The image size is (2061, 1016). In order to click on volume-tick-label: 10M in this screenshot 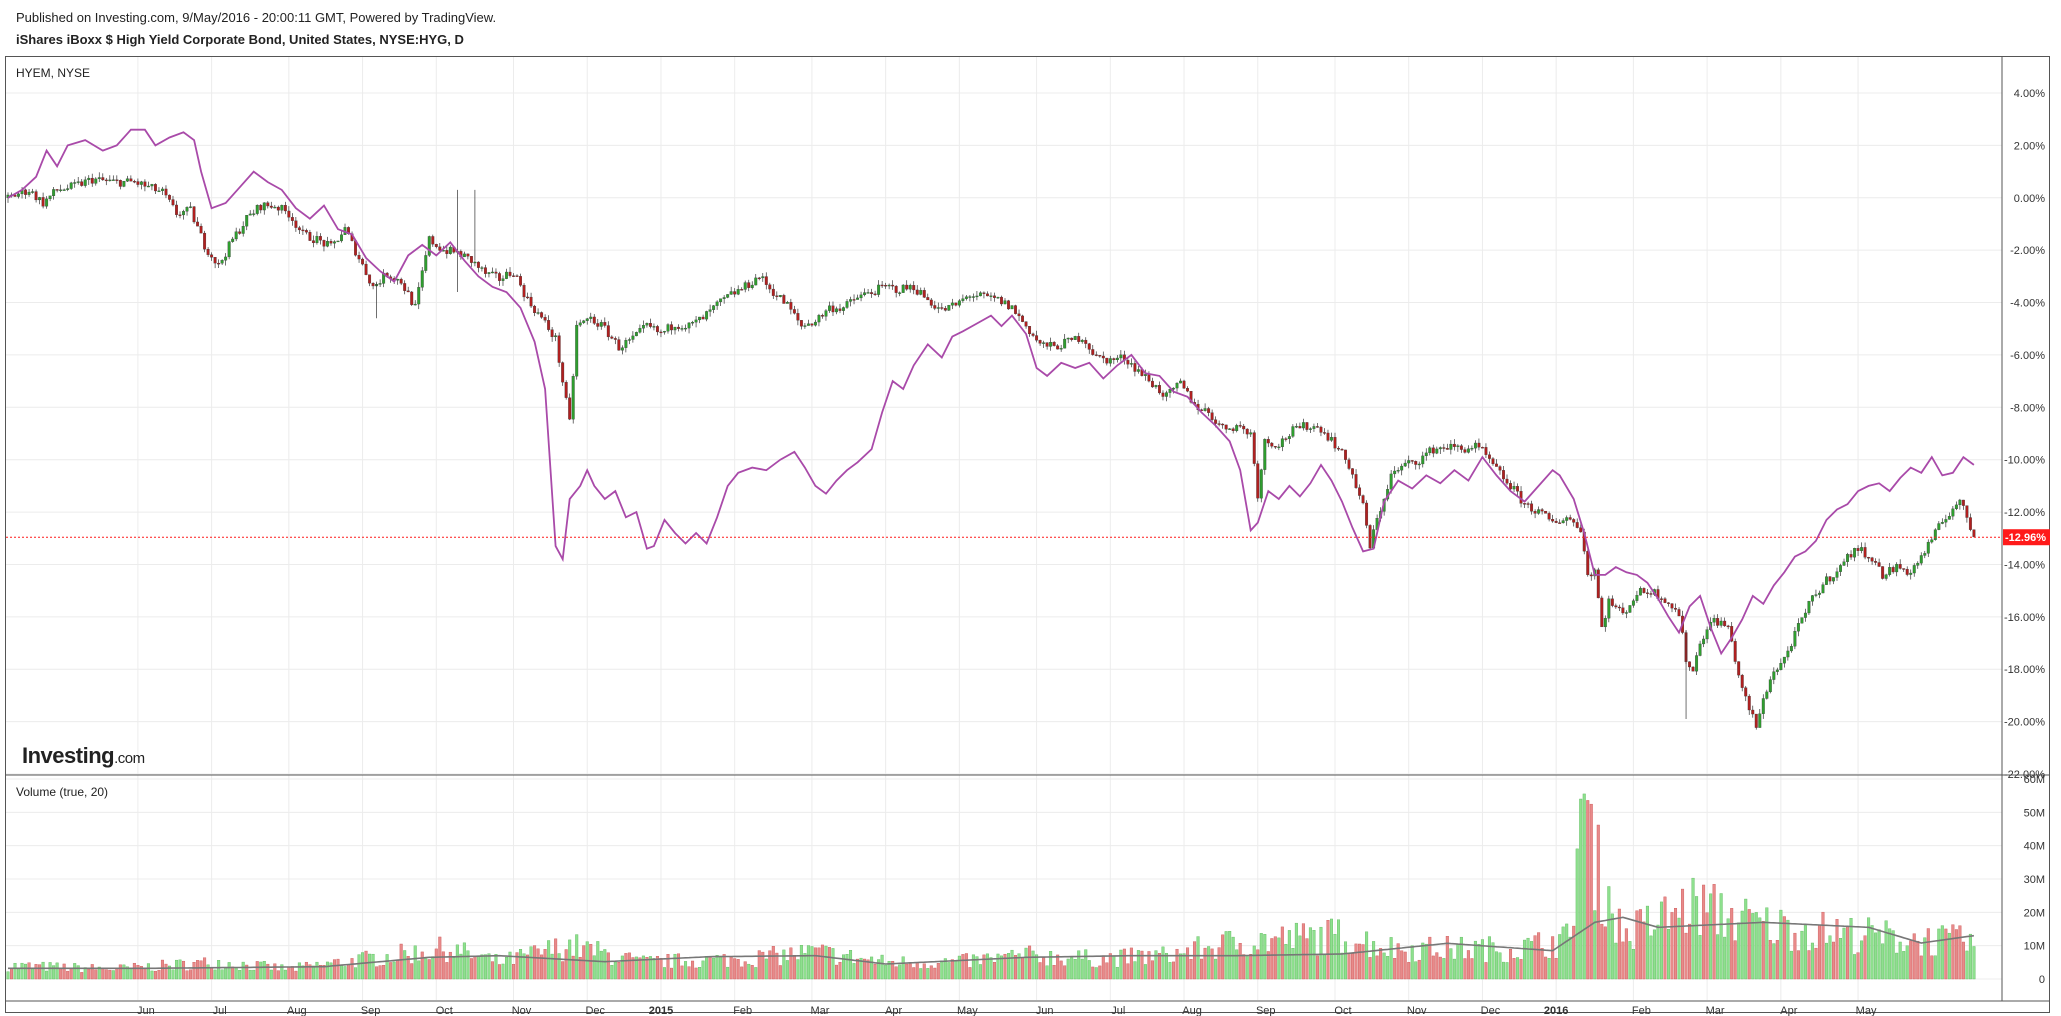, I will do `click(2034, 947)`.